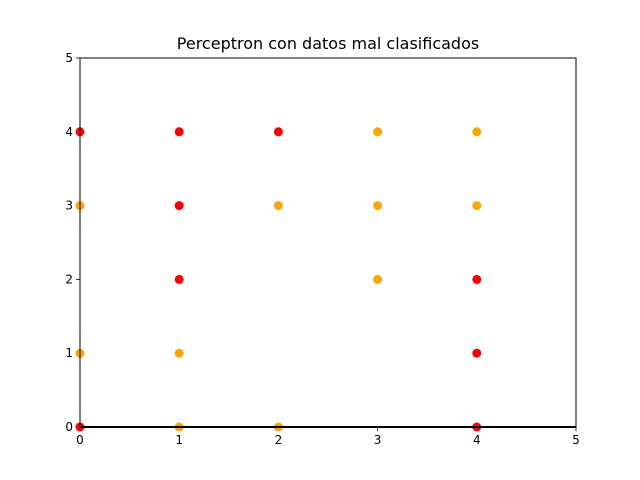 Image resolution: width=640 pixels, height=480 pixels. What do you see at coordinates (477, 440) in the screenshot?
I see `x-tick-label: 4` at bounding box center [477, 440].